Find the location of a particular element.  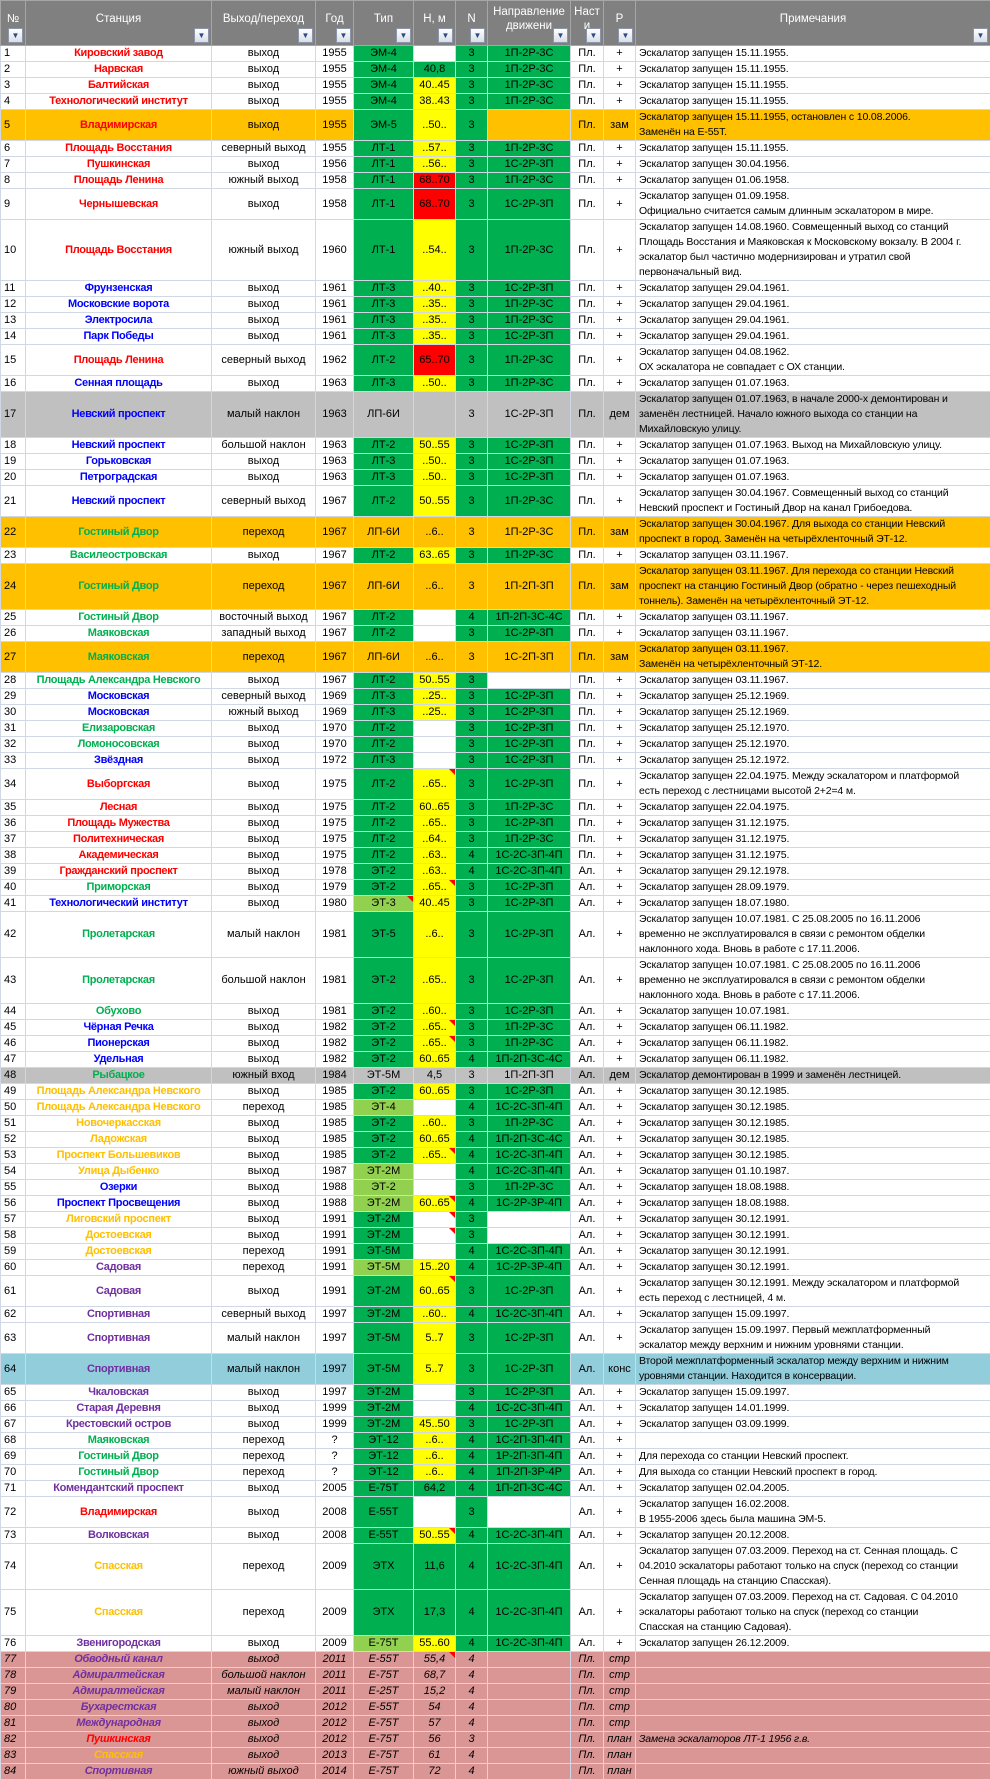

note-cell: Эскалатор запущен 30.12.1985. is located at coordinates (813, 1108).